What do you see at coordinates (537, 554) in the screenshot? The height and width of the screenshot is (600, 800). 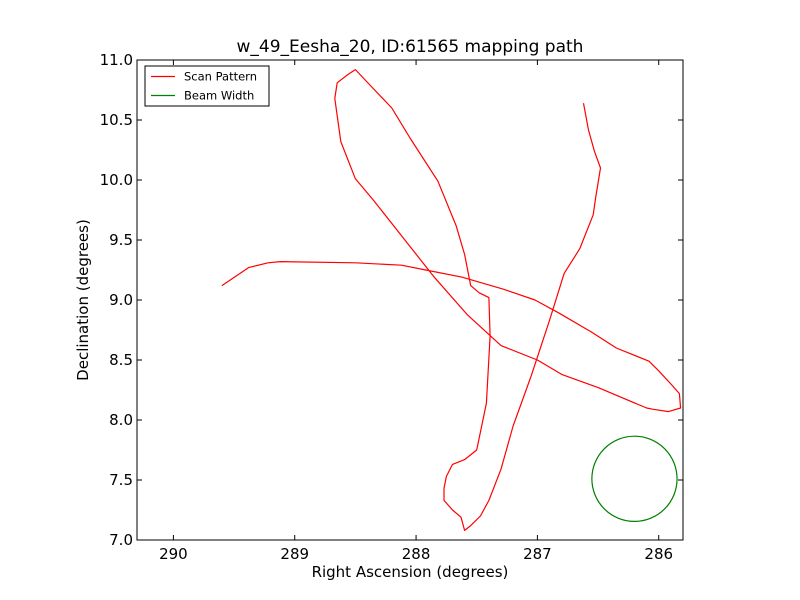 I see `x-tick-label: 287` at bounding box center [537, 554].